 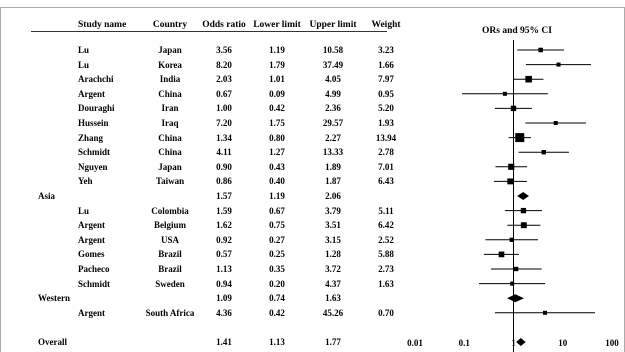 I want to click on weight-cell: 2.73, so click(x=386, y=269).